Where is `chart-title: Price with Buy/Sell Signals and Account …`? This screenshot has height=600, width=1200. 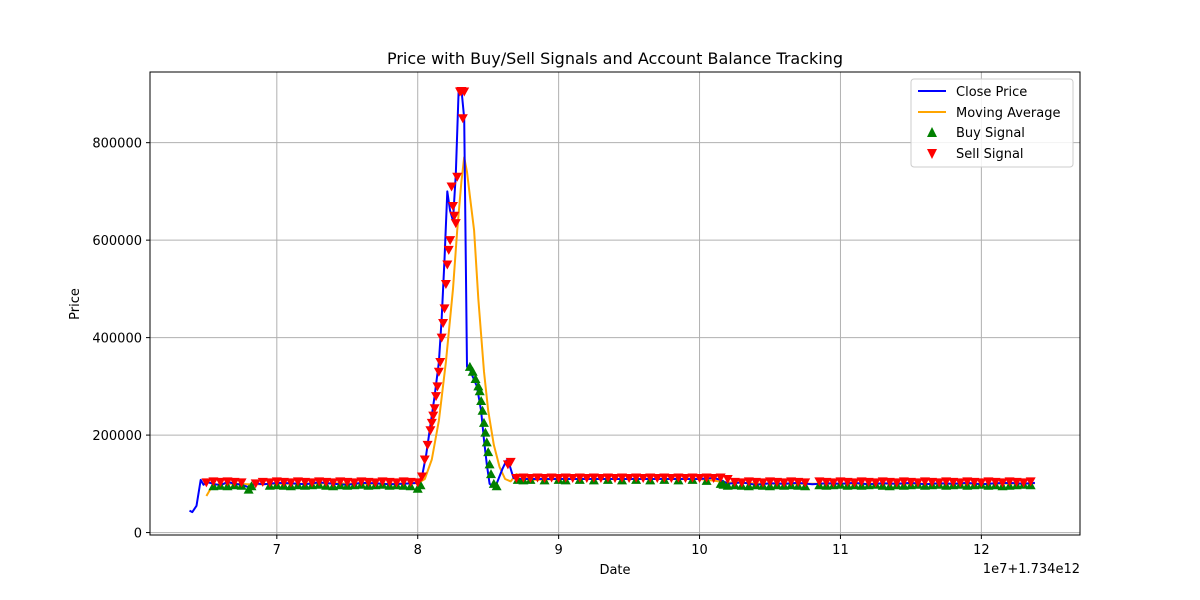 chart-title: Price with Buy/Sell Signals and Account … is located at coordinates (615, 58).